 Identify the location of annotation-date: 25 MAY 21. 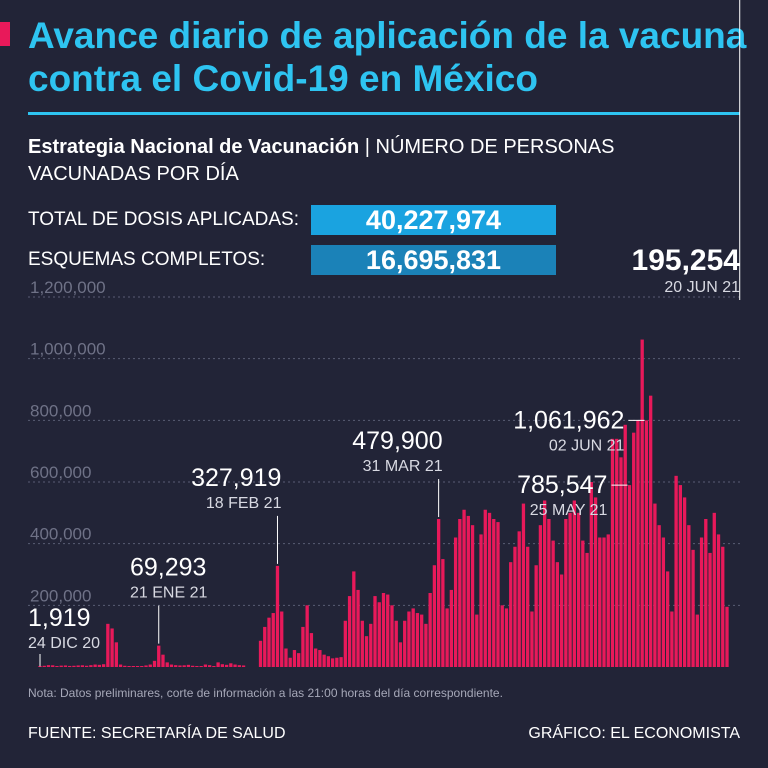
(569, 510).